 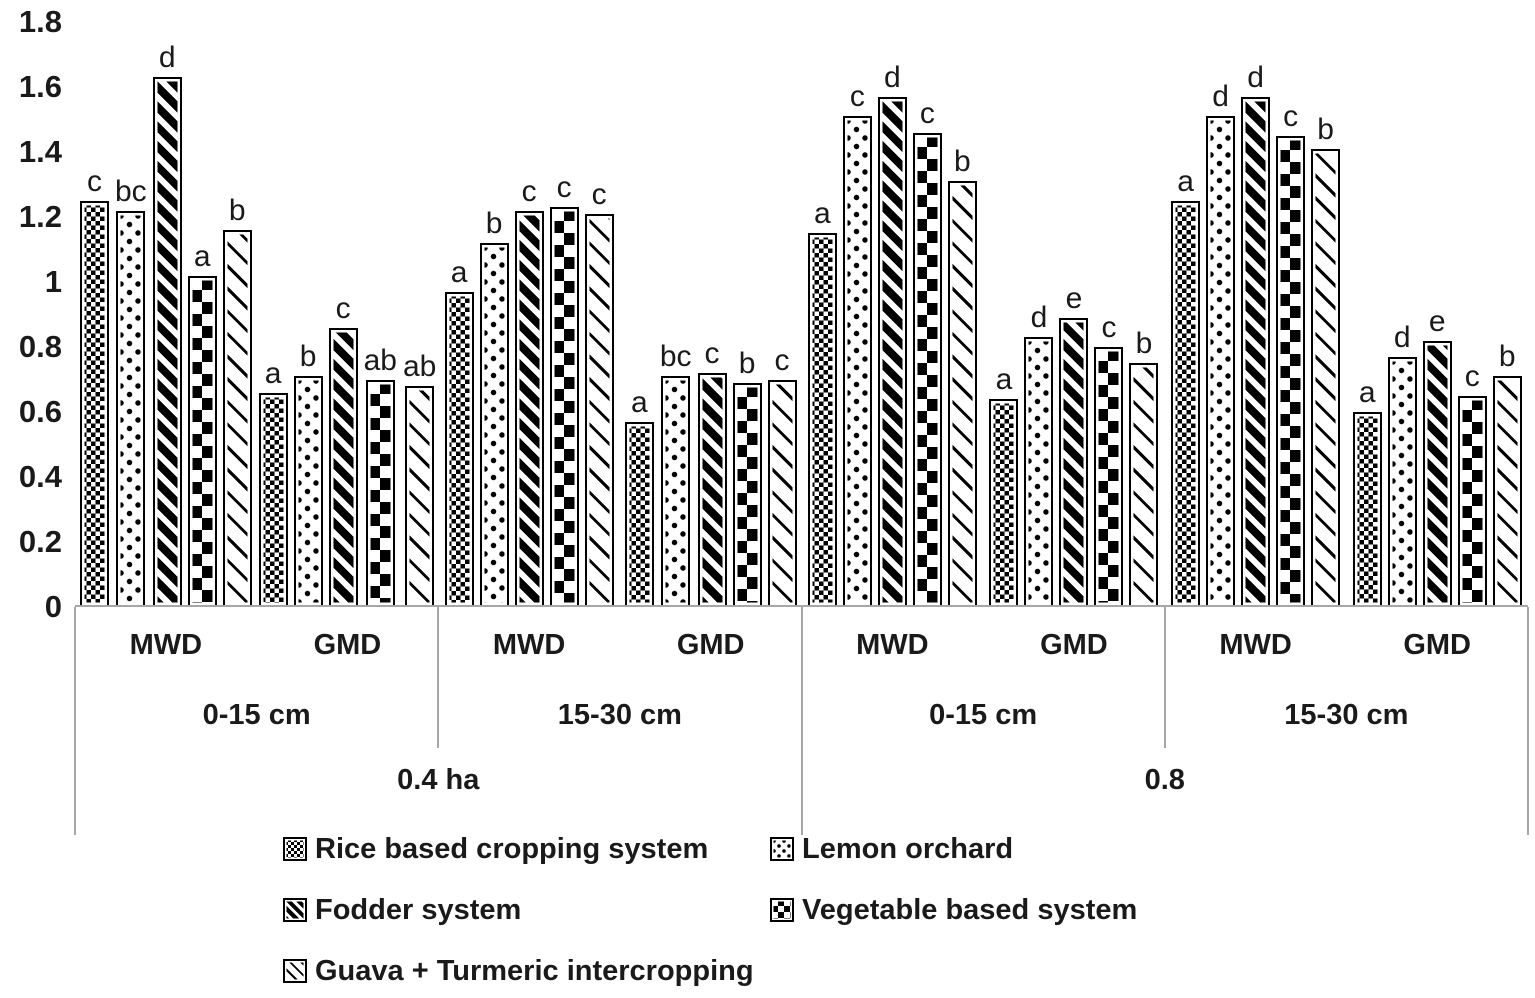 What do you see at coordinates (526, 909) in the screenshot?
I see `legend-item-fodder: Fodder system` at bounding box center [526, 909].